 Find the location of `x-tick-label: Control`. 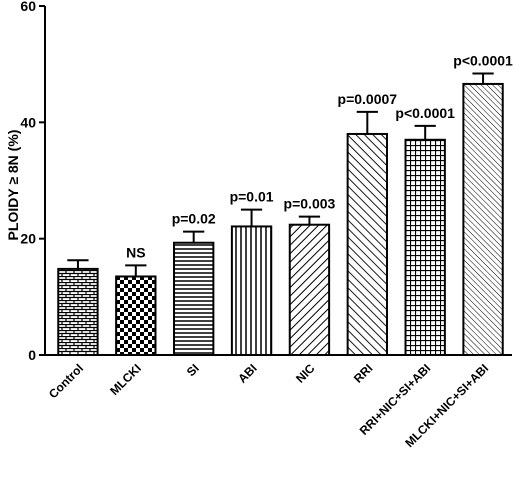

x-tick-label: Control is located at coordinates (66, 381).